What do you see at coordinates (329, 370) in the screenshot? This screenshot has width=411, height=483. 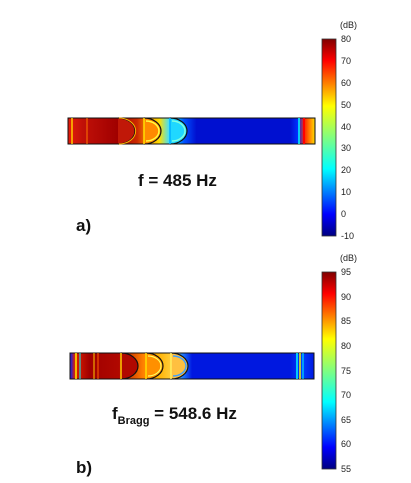 I see `colorbar-b` at bounding box center [329, 370].